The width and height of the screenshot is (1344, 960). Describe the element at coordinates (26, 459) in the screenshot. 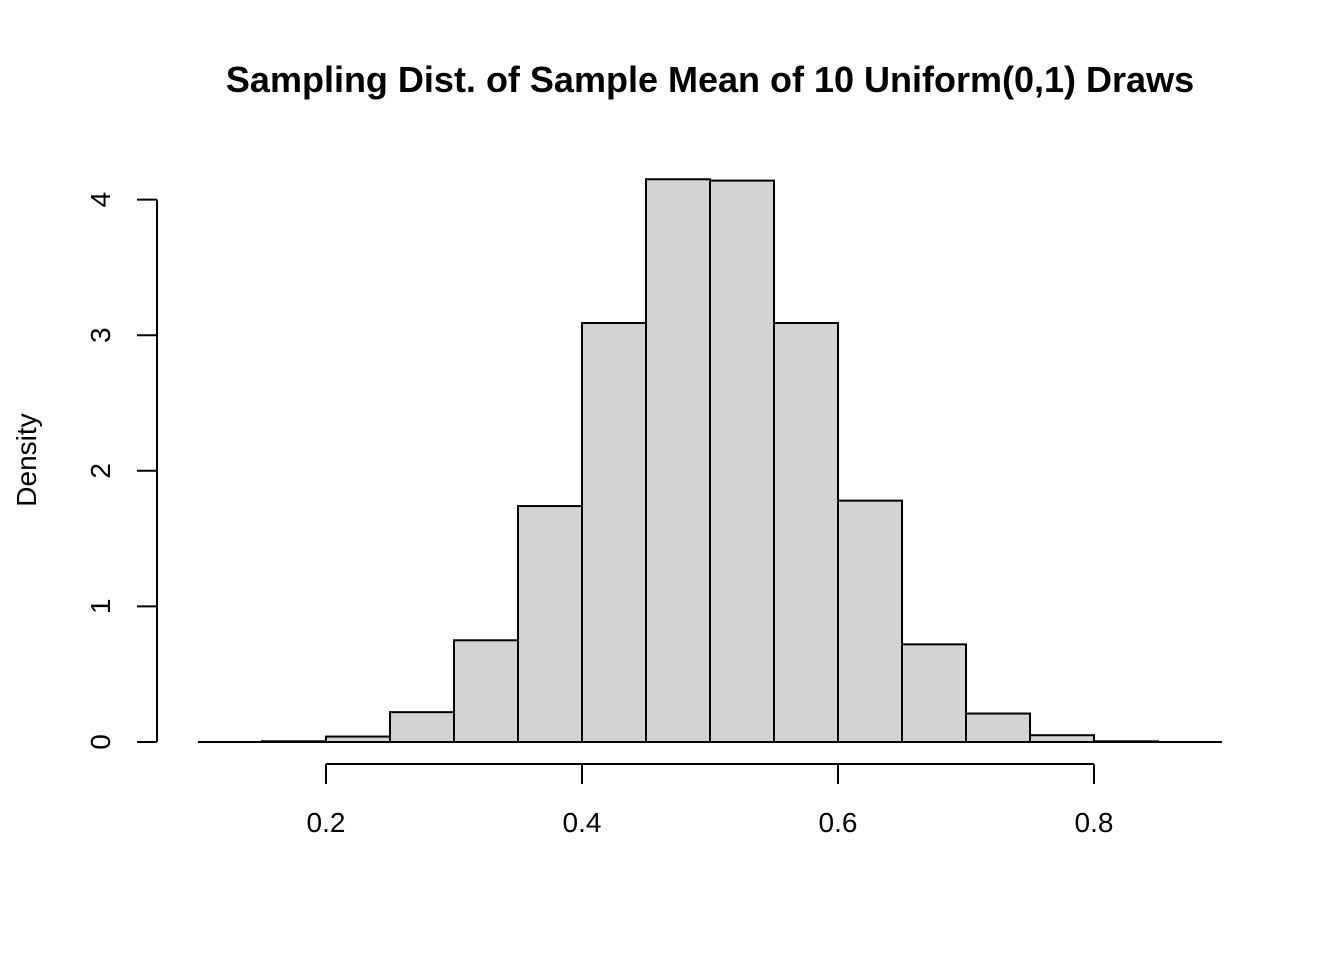

I see `y-axis-label: Density` at that location.